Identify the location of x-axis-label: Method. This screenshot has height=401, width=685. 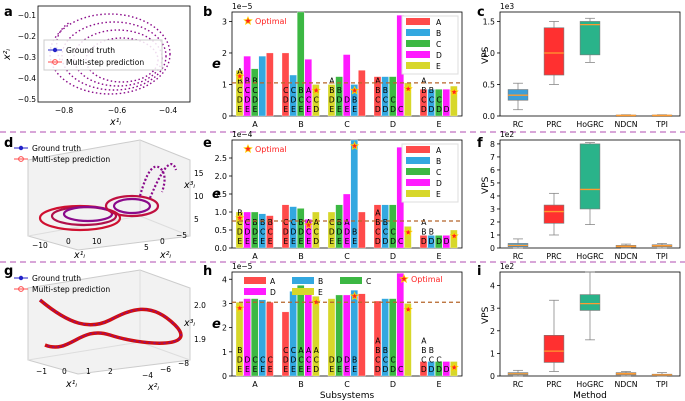
(590, 396).